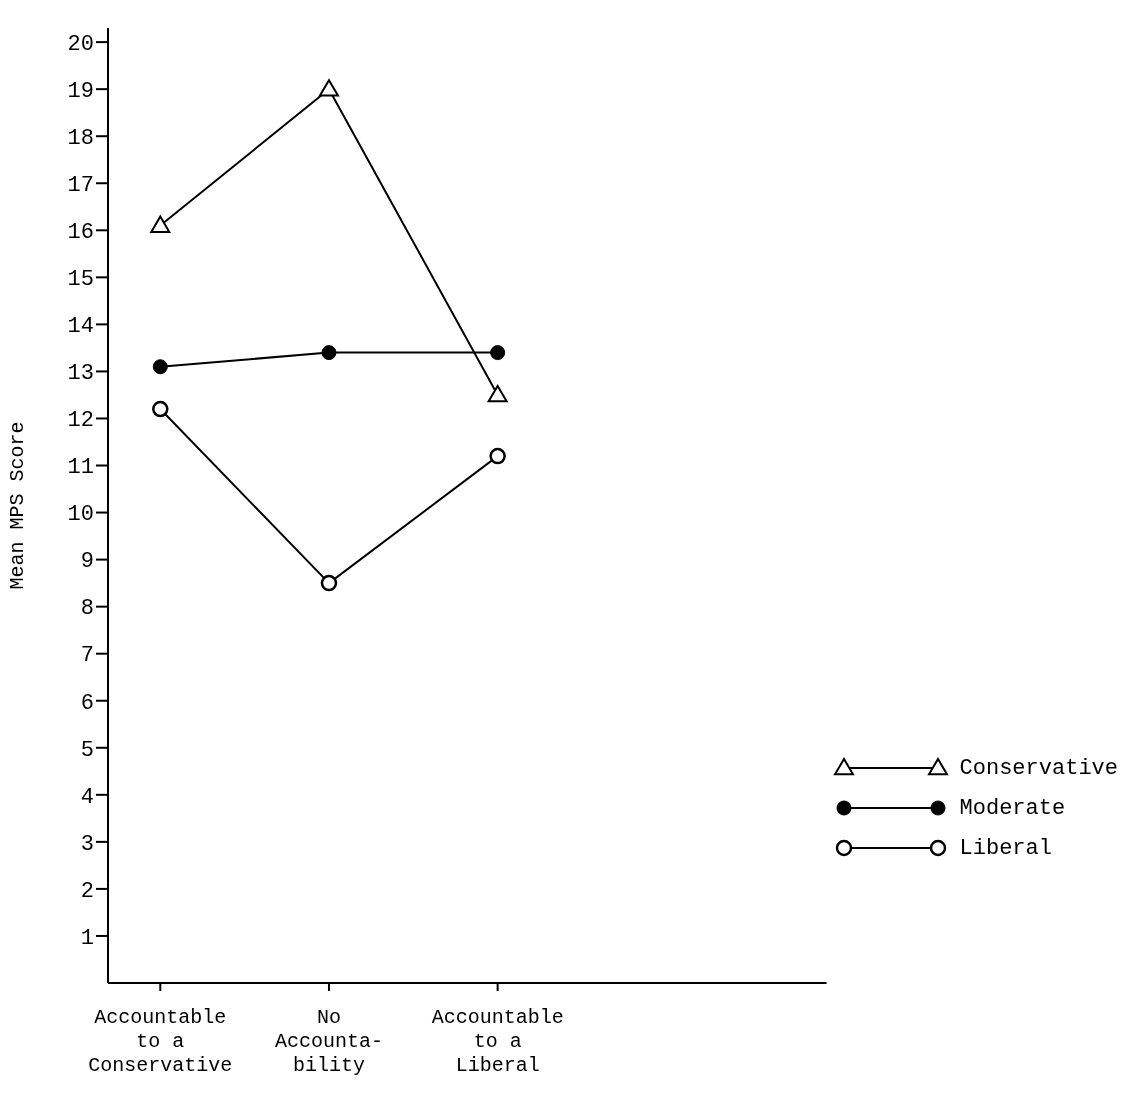 The width and height of the screenshot is (1122, 1113). Describe the element at coordinates (87, 609) in the screenshot. I see `y-tick-label: 8` at that location.